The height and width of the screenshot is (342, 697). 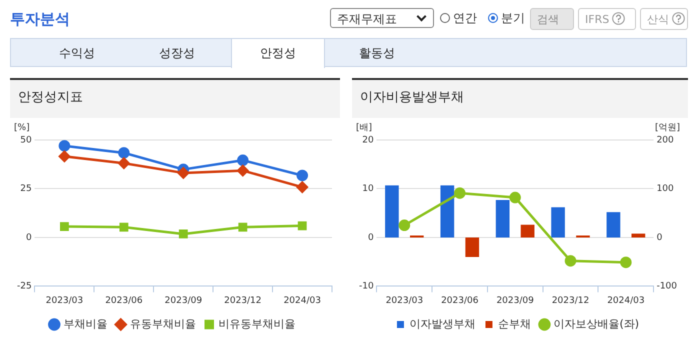 What do you see at coordinates (368, 140) in the screenshot?
I see `y-tick-label: 20` at bounding box center [368, 140].